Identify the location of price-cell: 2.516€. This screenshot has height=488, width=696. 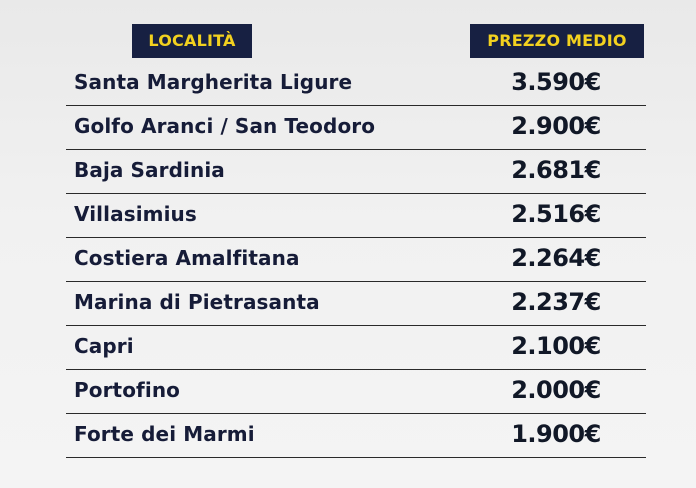
(556, 214).